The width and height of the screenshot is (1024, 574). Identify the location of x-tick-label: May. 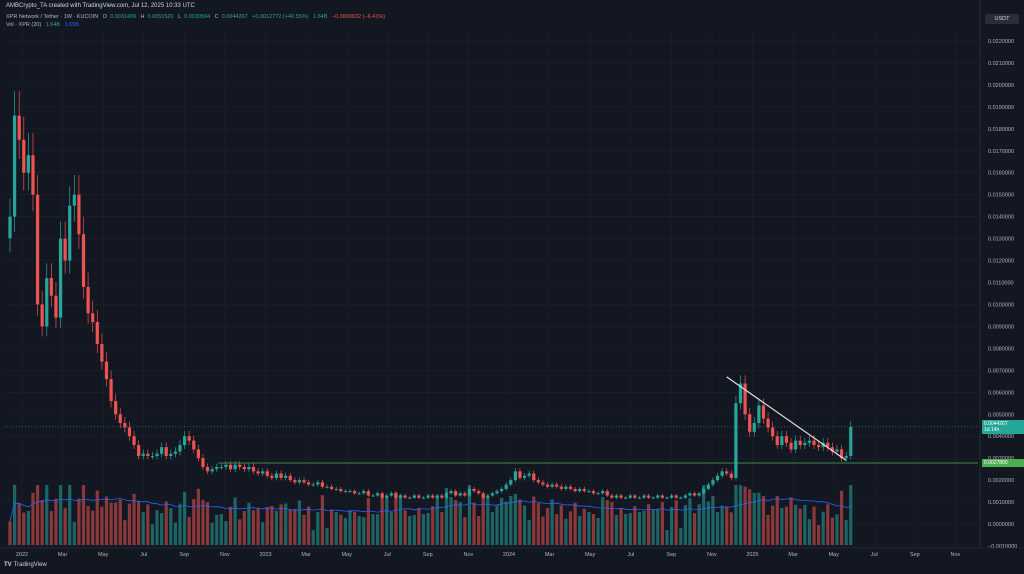
(103, 555).